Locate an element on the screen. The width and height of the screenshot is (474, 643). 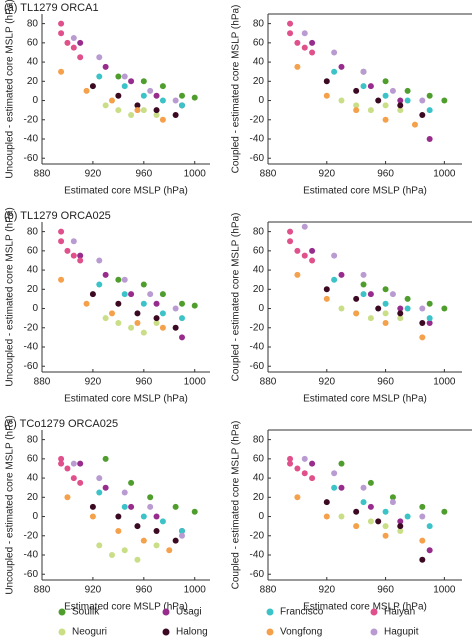
y-tick-label: 20 is located at coordinates (33, 497).